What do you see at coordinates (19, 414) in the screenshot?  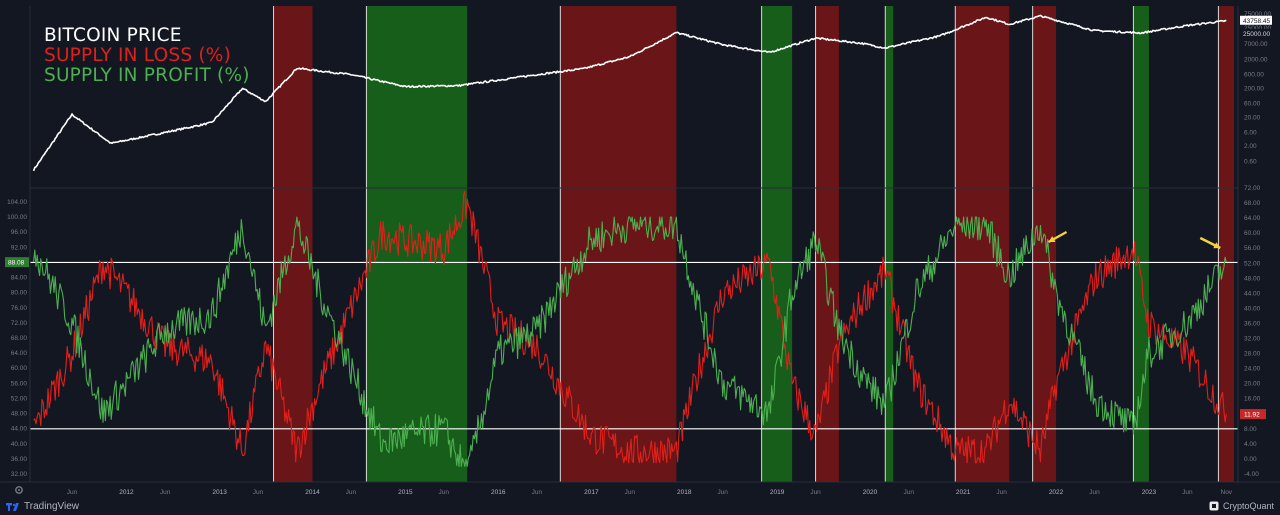 I see `left-tick-label: 48.00` at bounding box center [19, 414].